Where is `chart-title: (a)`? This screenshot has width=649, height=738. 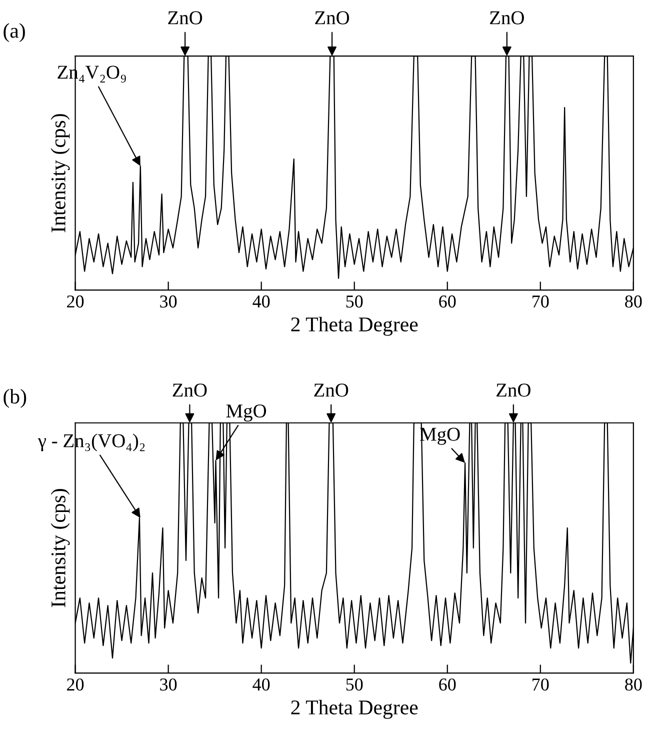
chart-title: (a) is located at coordinates (14, 32).